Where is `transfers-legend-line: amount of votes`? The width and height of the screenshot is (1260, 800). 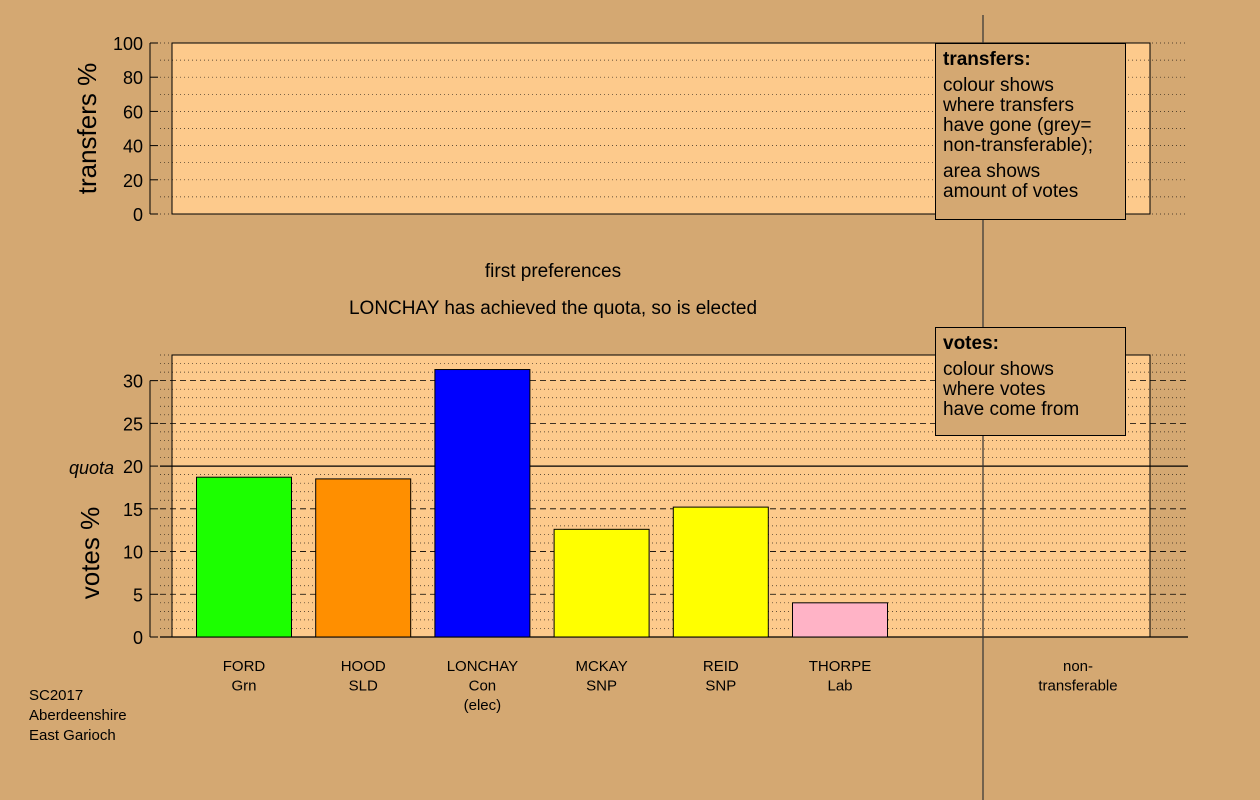
transfers-legend-line: amount of votes is located at coordinates (1011, 191).